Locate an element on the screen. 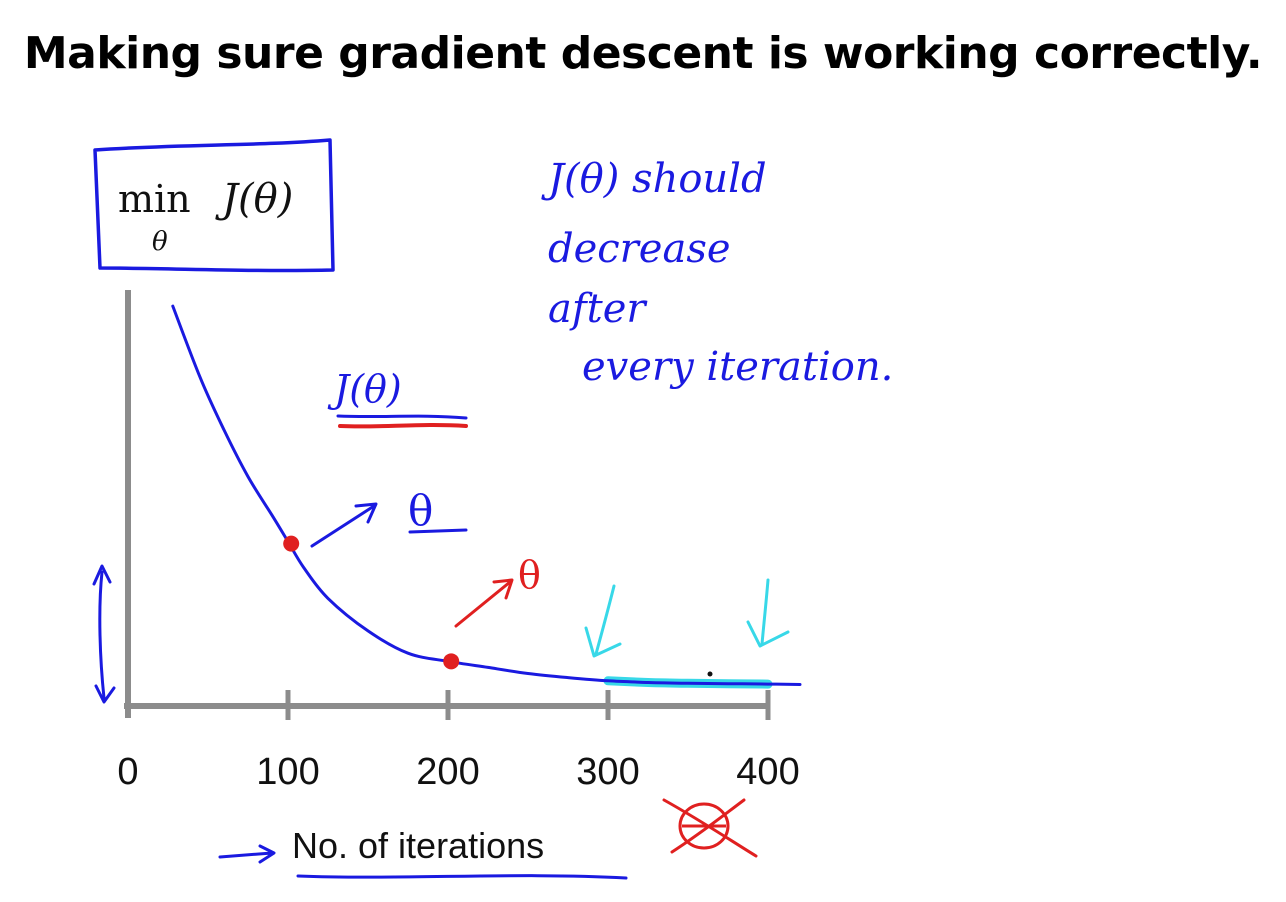 The height and width of the screenshot is (902, 1286). x-tick-labels: 0 100 200 300 400 is located at coordinates (458, 772).